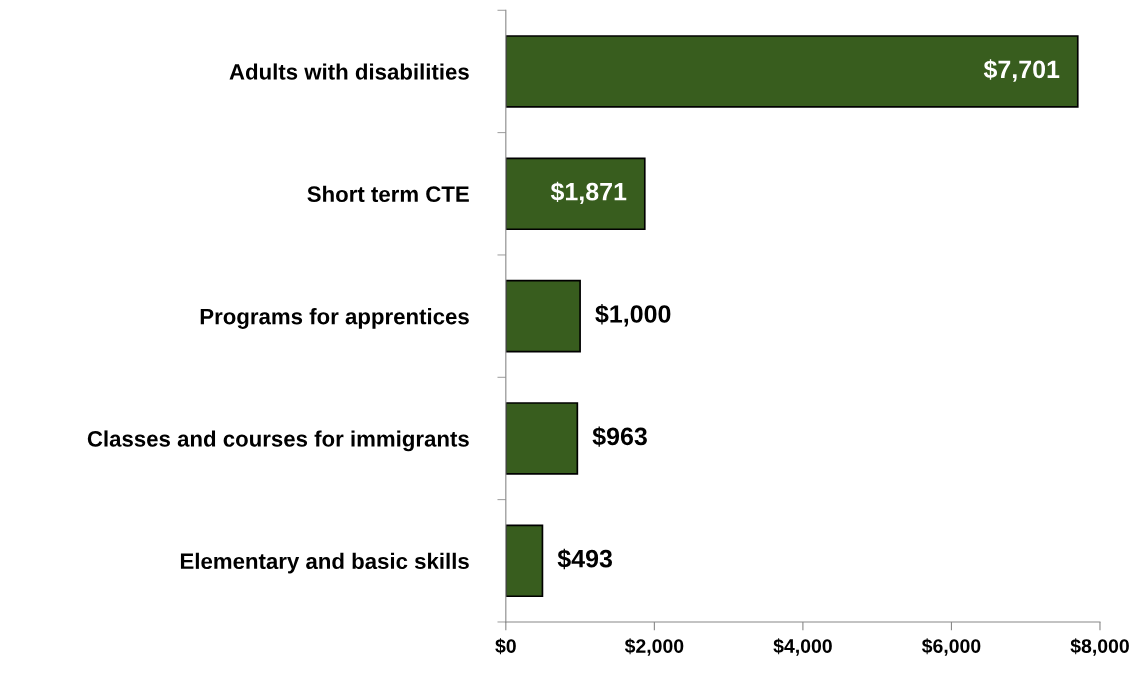 The height and width of the screenshot is (685, 1147). What do you see at coordinates (802, 647) in the screenshot?
I see `x-tick-label: $4,000` at bounding box center [802, 647].